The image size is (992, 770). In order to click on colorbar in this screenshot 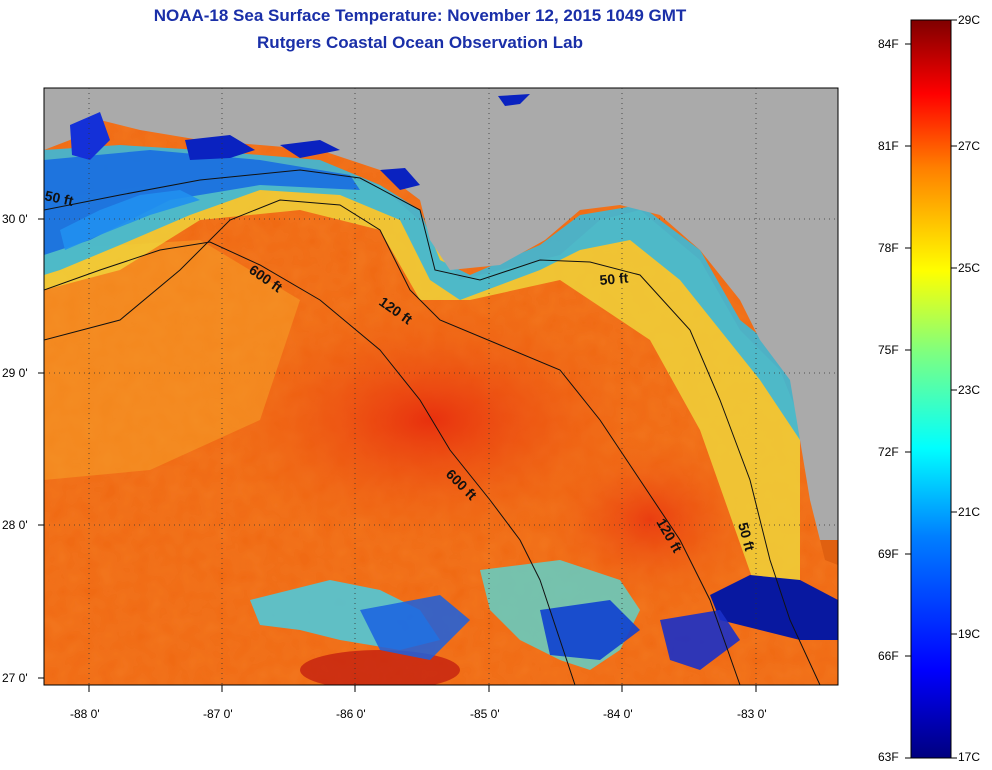, I will do `click(931, 389)`.